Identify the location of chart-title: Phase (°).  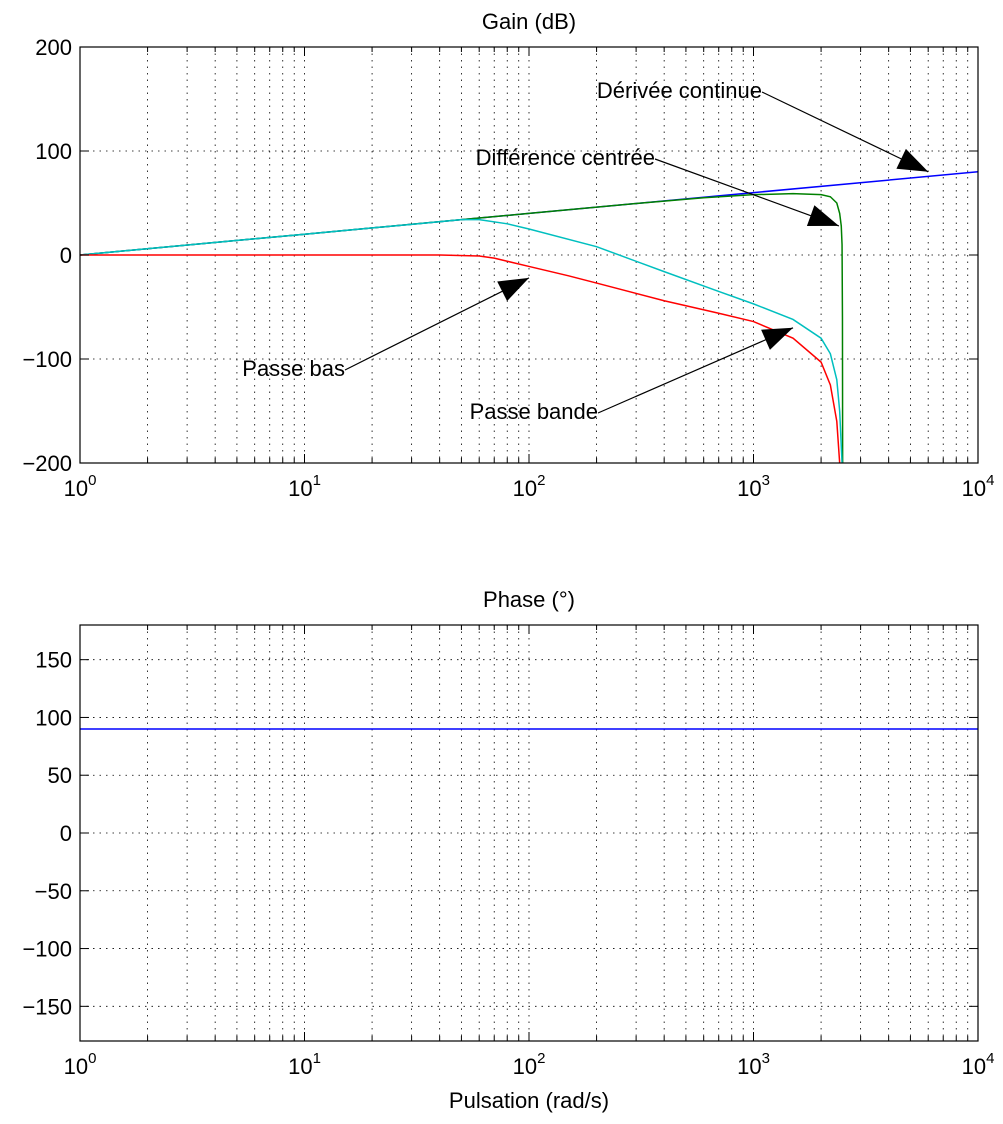
(529, 599).